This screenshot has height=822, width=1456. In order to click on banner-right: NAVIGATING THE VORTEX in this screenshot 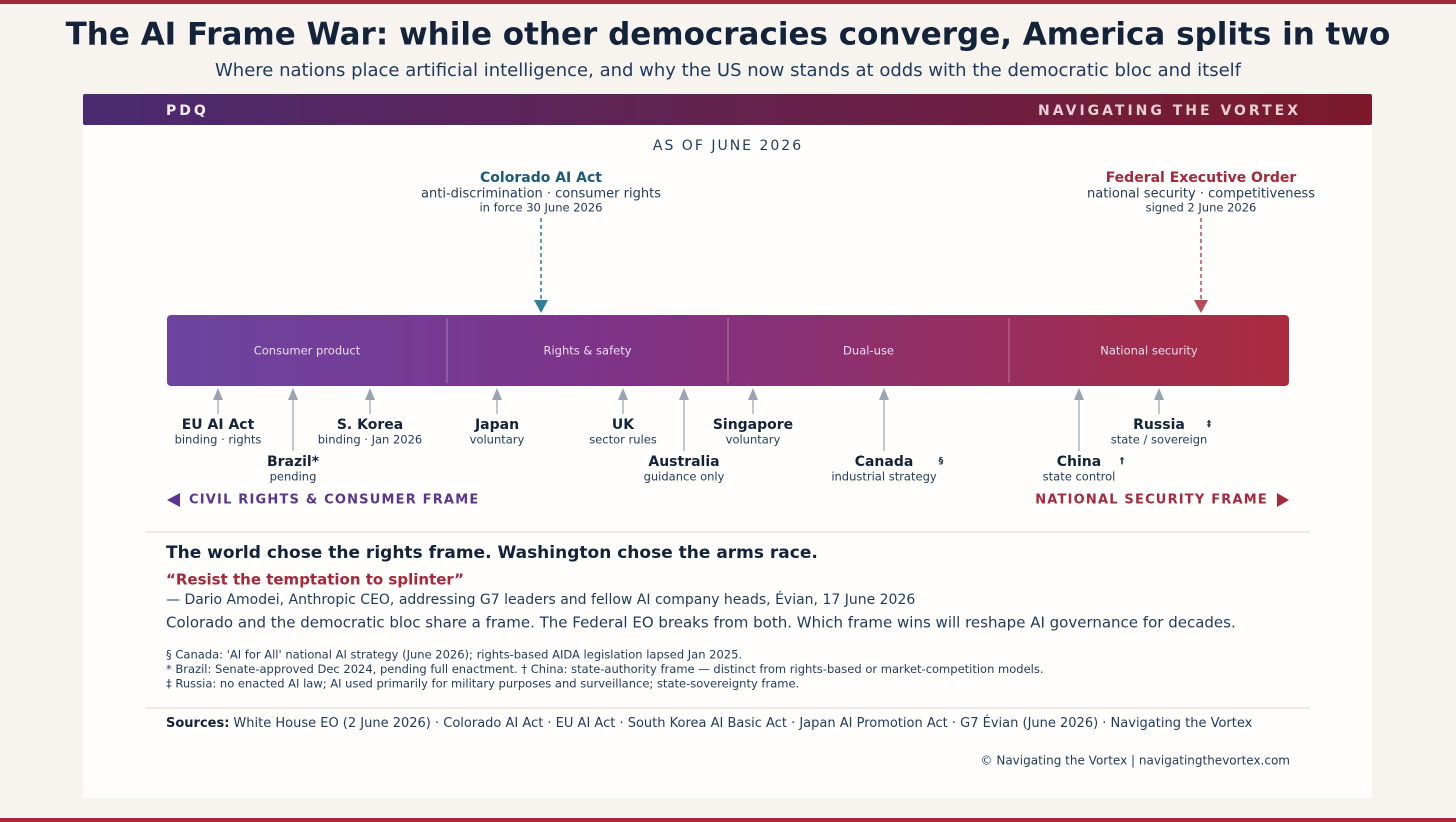, I will do `click(1169, 111)`.